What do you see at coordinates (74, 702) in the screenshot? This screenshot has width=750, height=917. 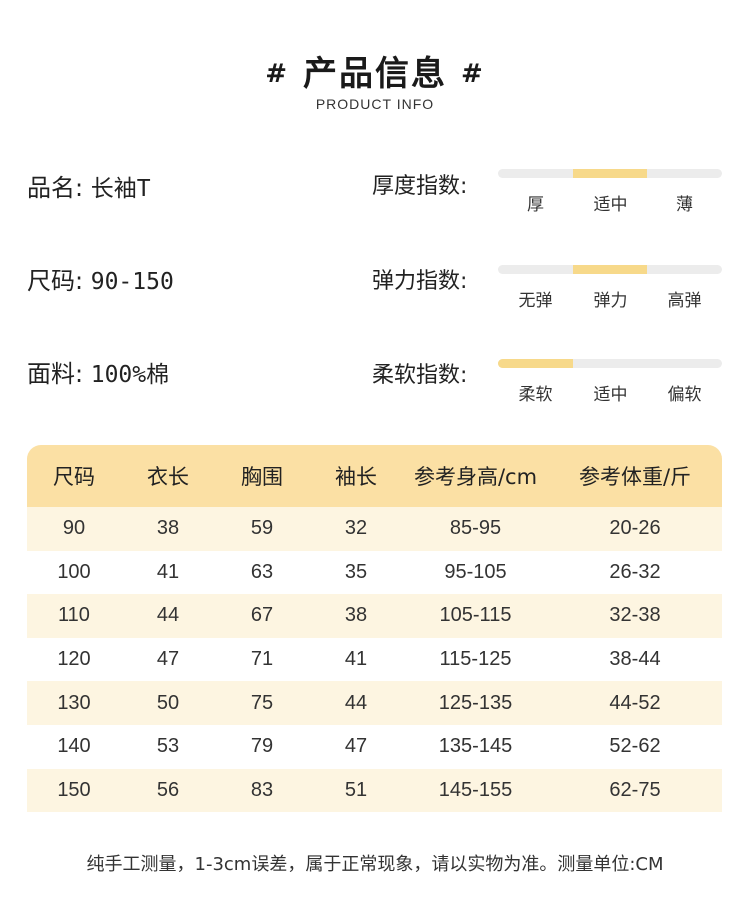 I see `table-cell: 130` at bounding box center [74, 702].